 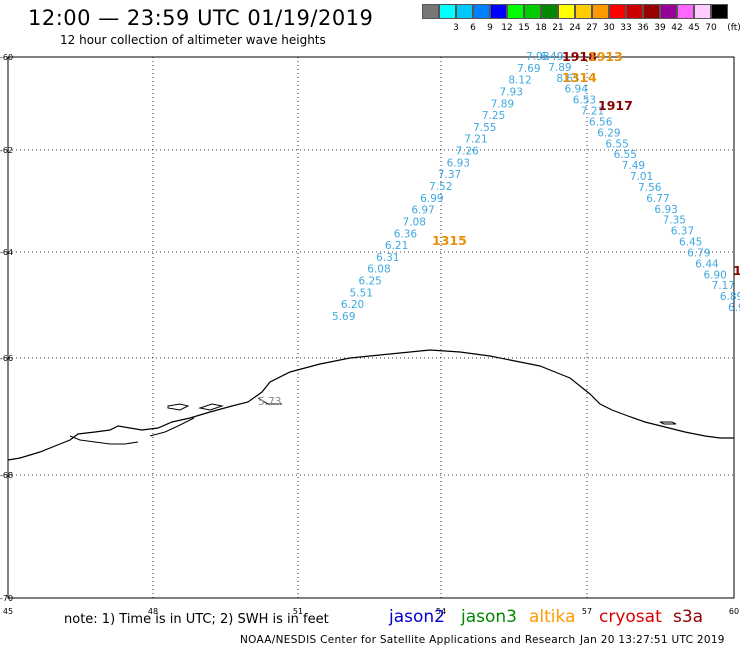 What do you see at coordinates (378, 270) in the screenshot?
I see `wave-height-value: 6.08` at bounding box center [378, 270].